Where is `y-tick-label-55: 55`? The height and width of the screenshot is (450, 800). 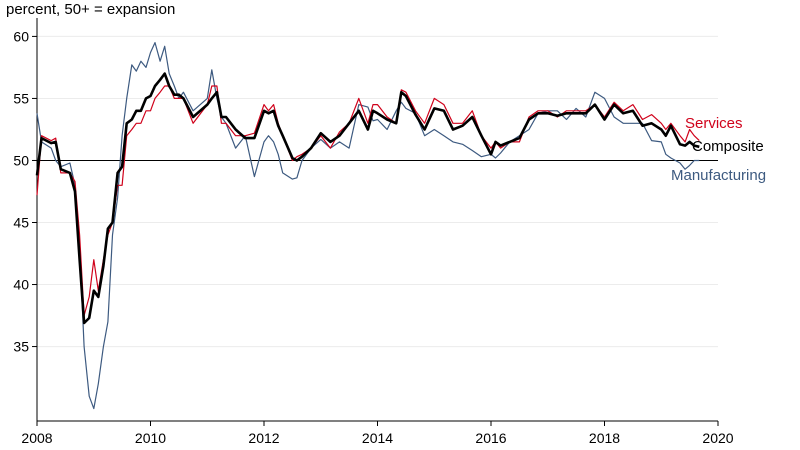 y-tick-label-55: 55 is located at coordinates (21, 98).